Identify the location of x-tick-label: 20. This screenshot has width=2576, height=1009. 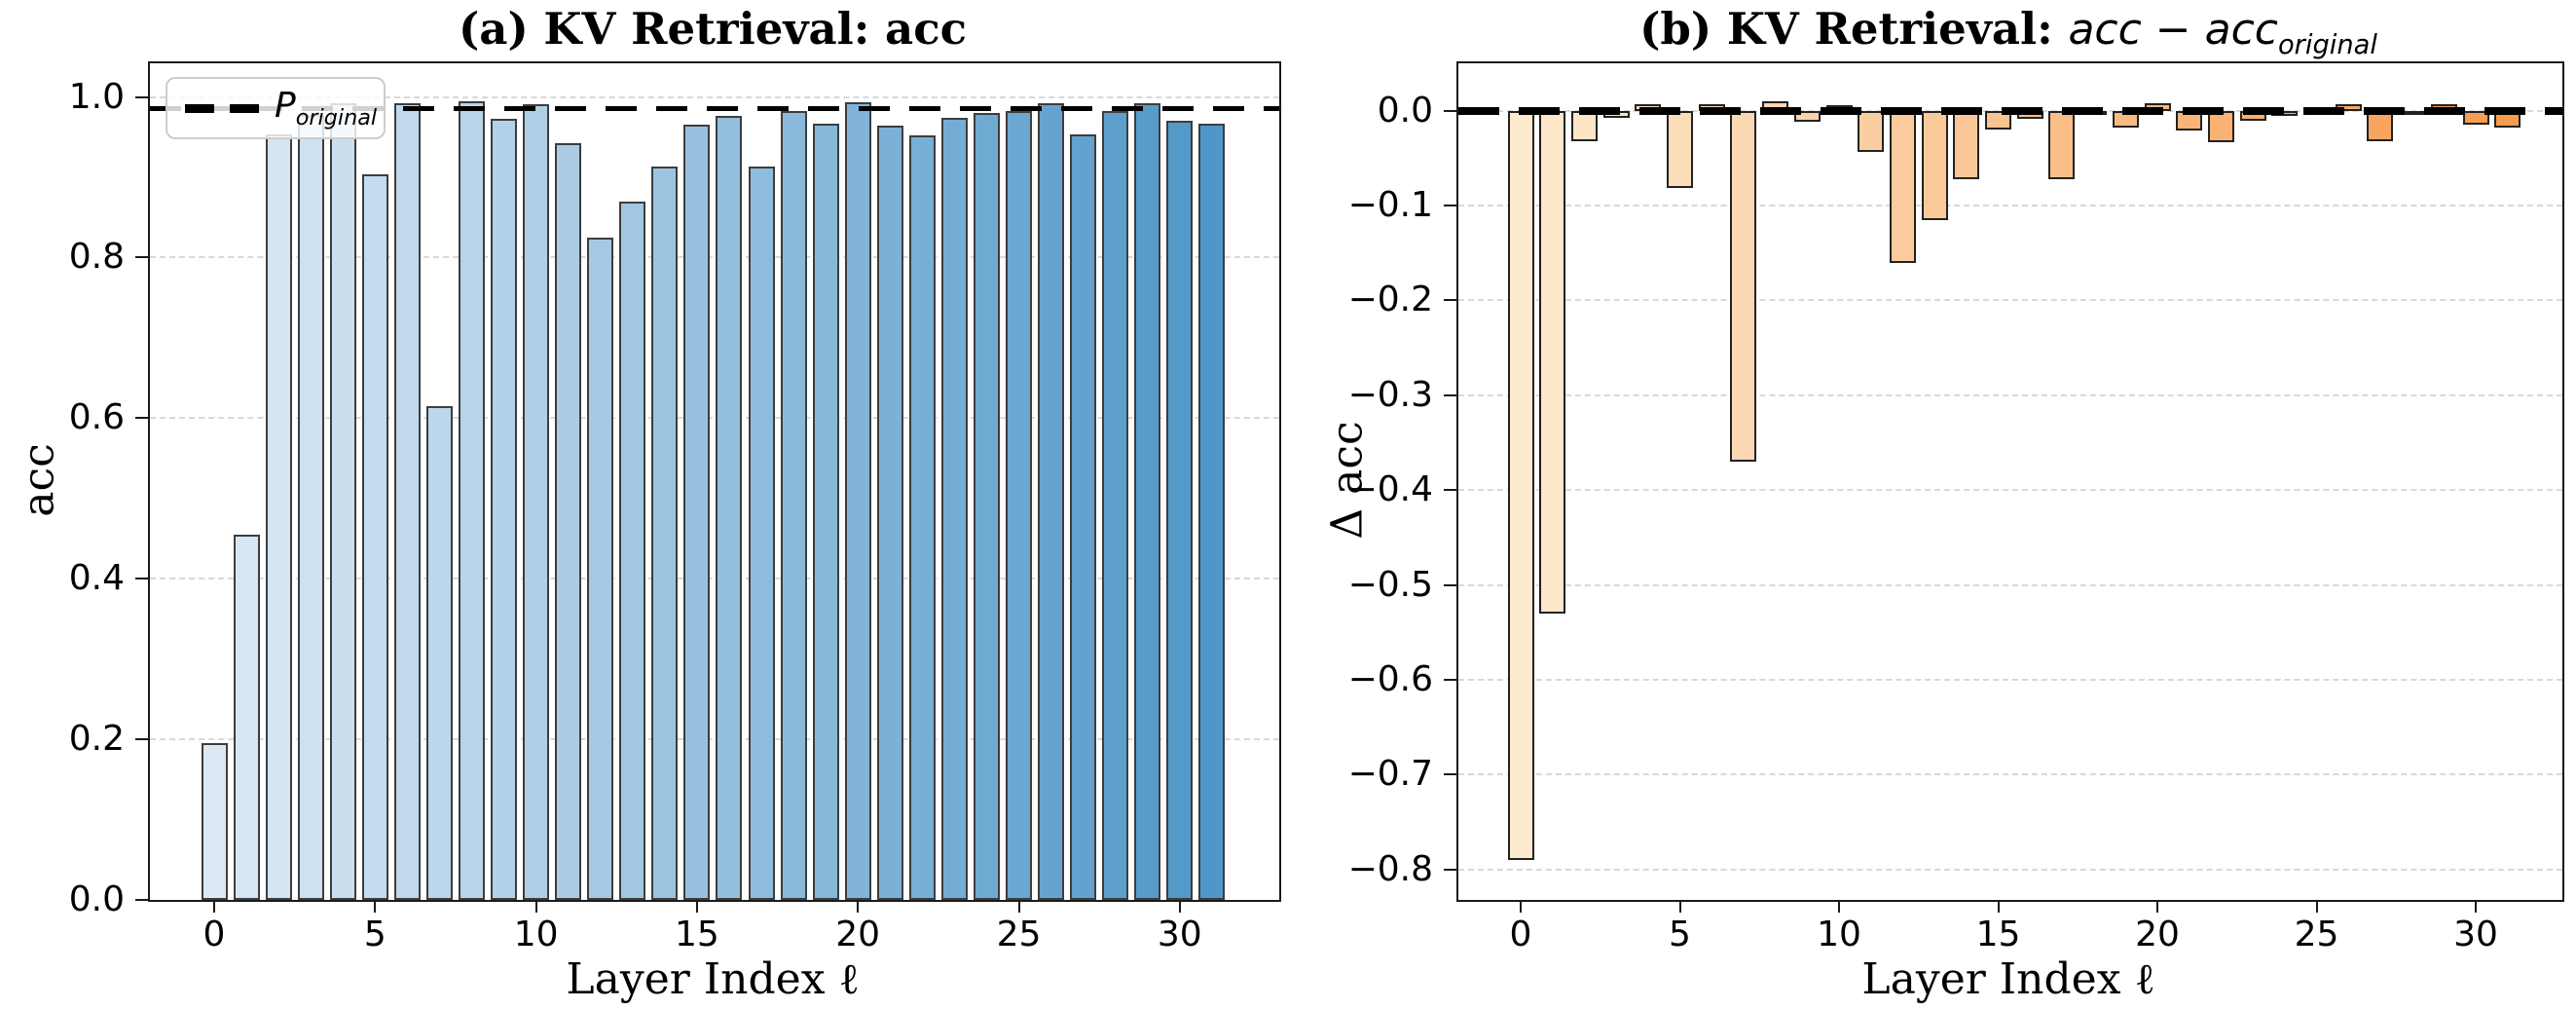
(2157, 934).